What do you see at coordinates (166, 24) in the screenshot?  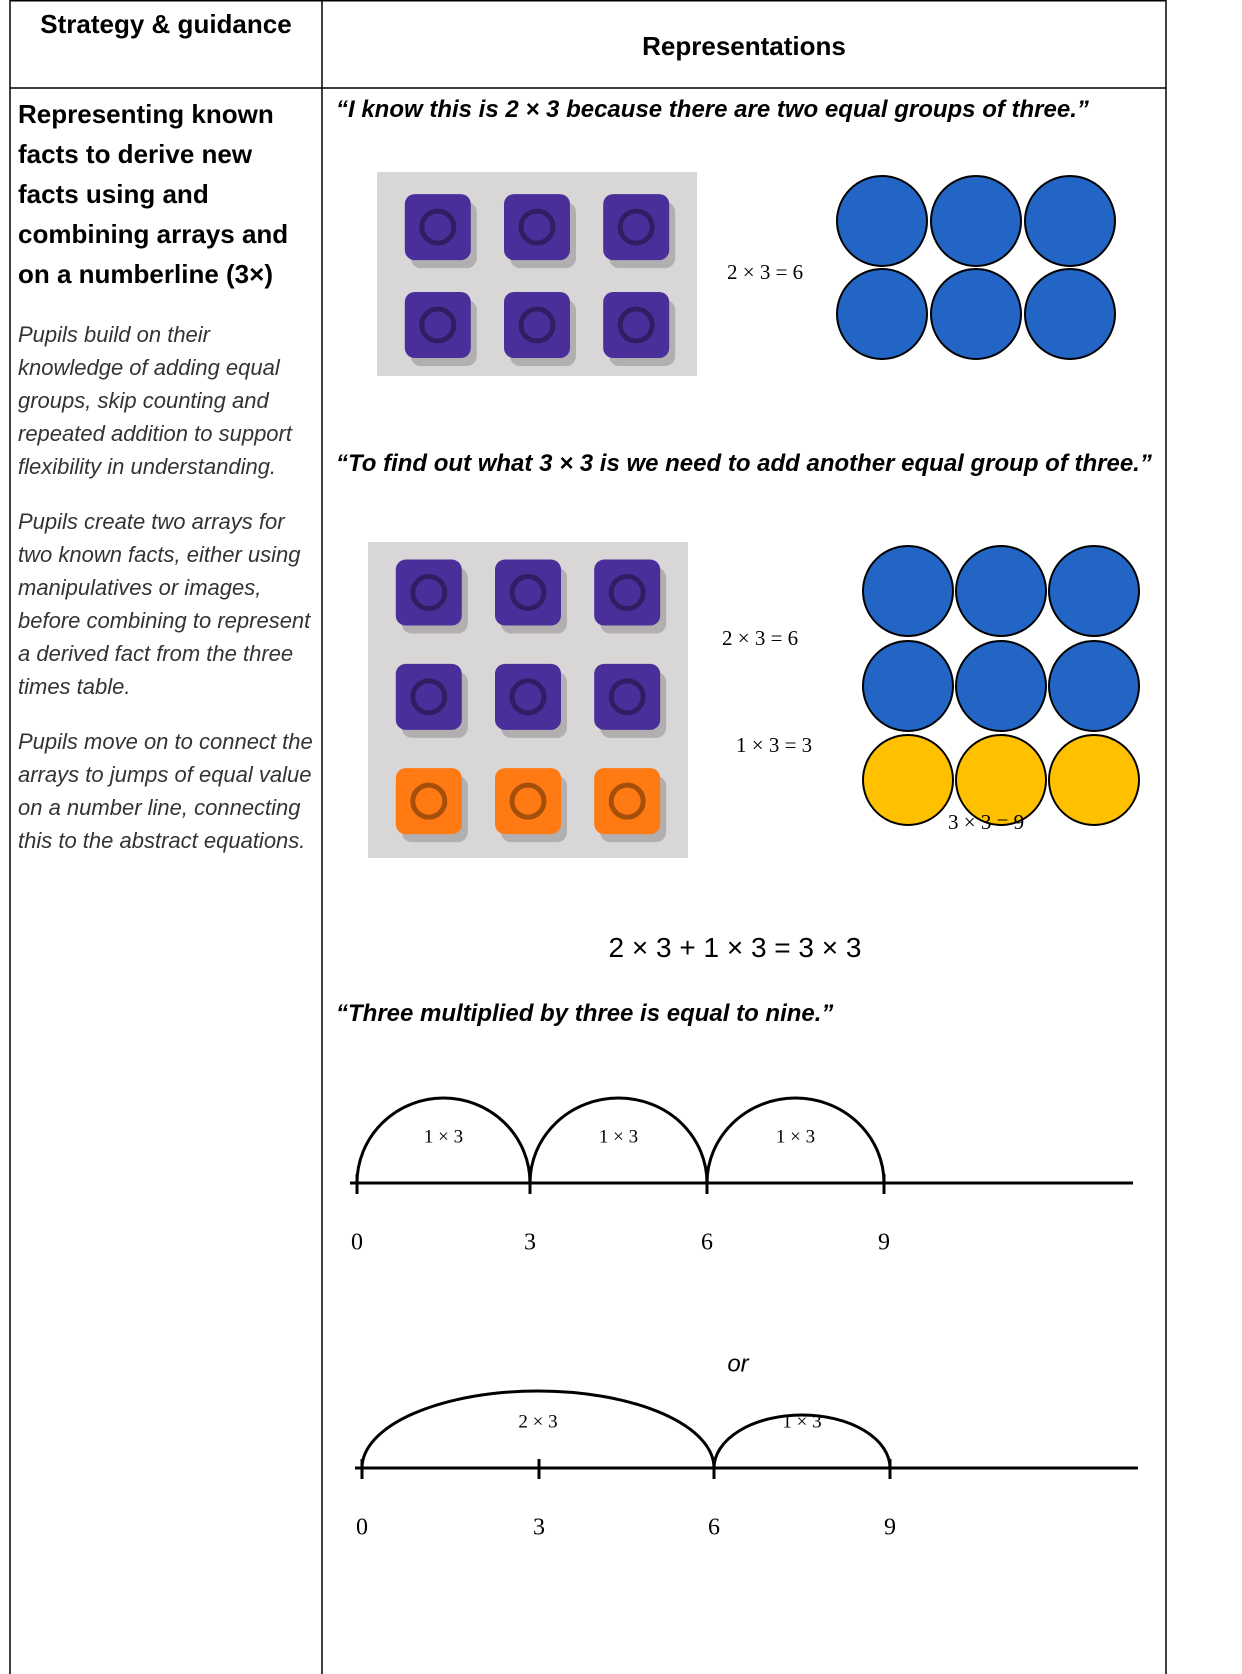 I see `header-left: Strategy & guidance` at bounding box center [166, 24].